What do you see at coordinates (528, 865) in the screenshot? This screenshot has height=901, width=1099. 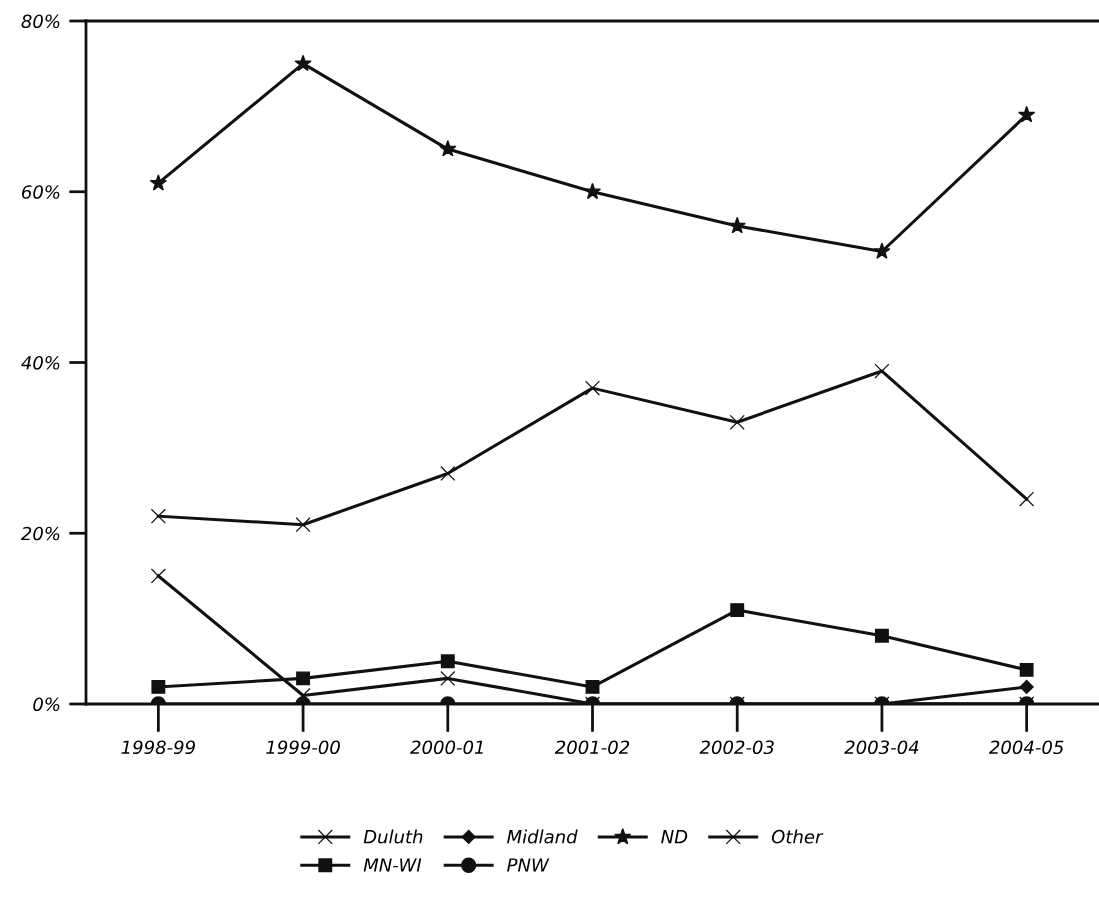 I see `legend-label: PNW` at bounding box center [528, 865].